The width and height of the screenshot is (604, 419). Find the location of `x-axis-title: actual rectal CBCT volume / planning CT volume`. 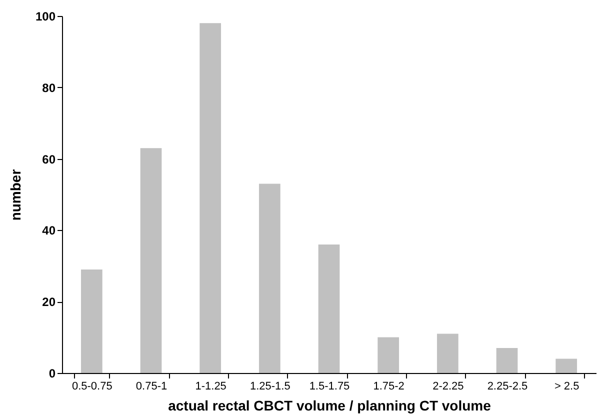

x-axis-title: actual rectal CBCT volume / planning CT volume is located at coordinates (330, 406).